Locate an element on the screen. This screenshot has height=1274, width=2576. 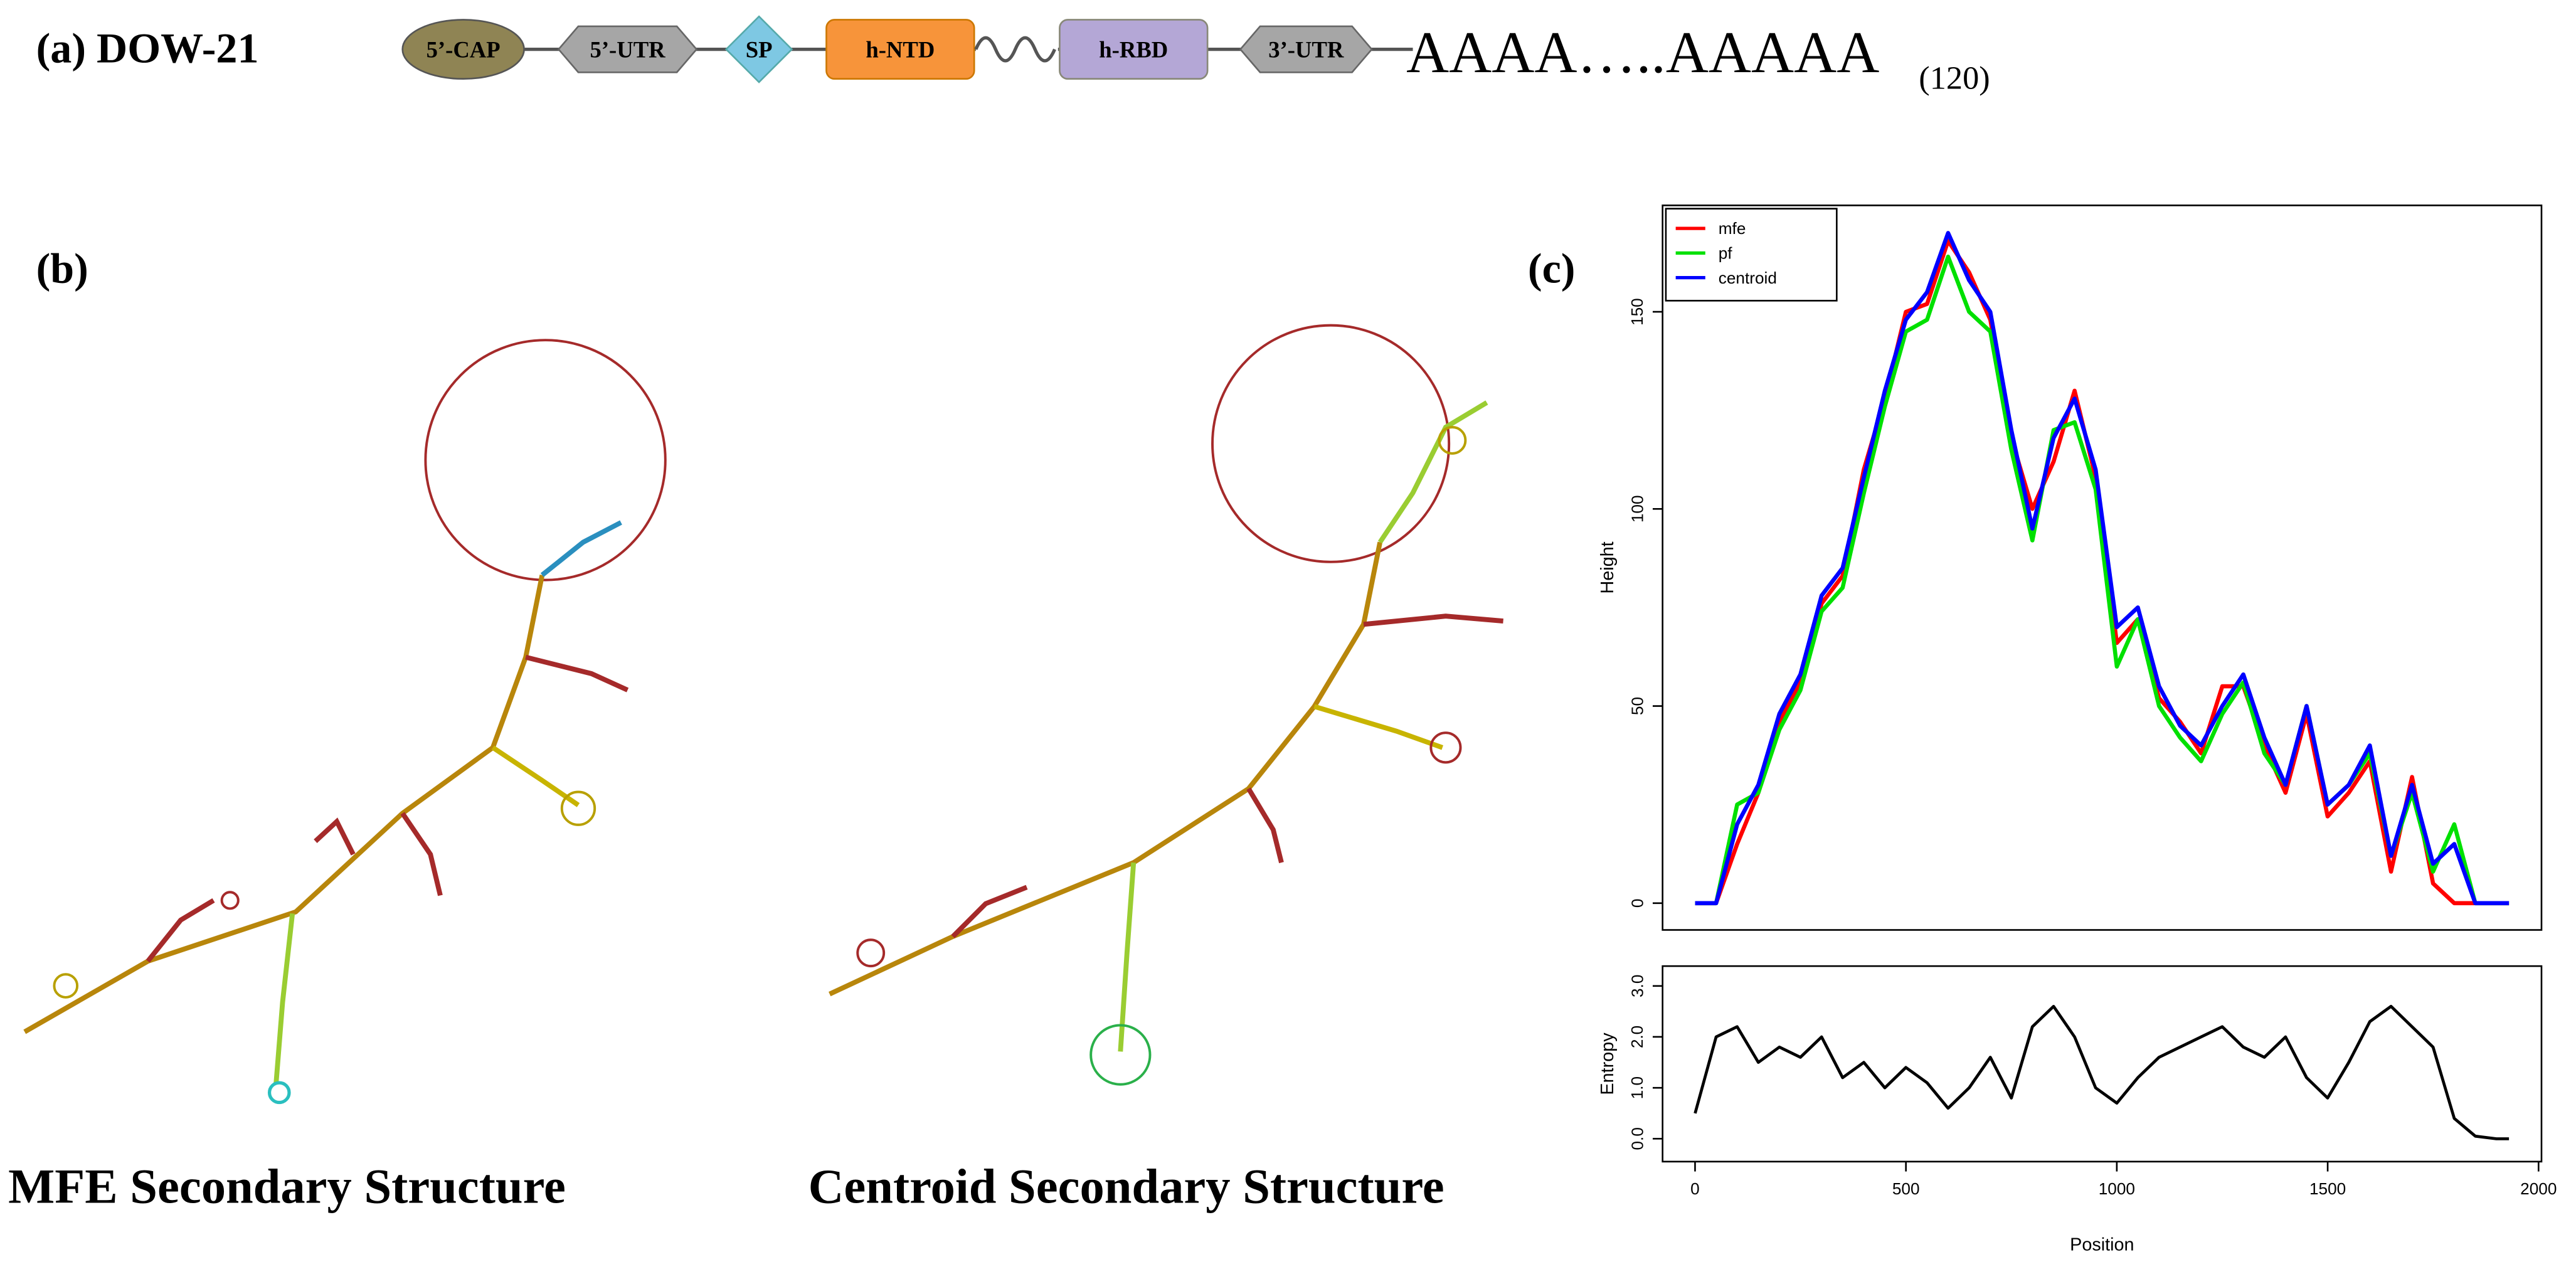
element-label: h-RBD is located at coordinates (1133, 50).